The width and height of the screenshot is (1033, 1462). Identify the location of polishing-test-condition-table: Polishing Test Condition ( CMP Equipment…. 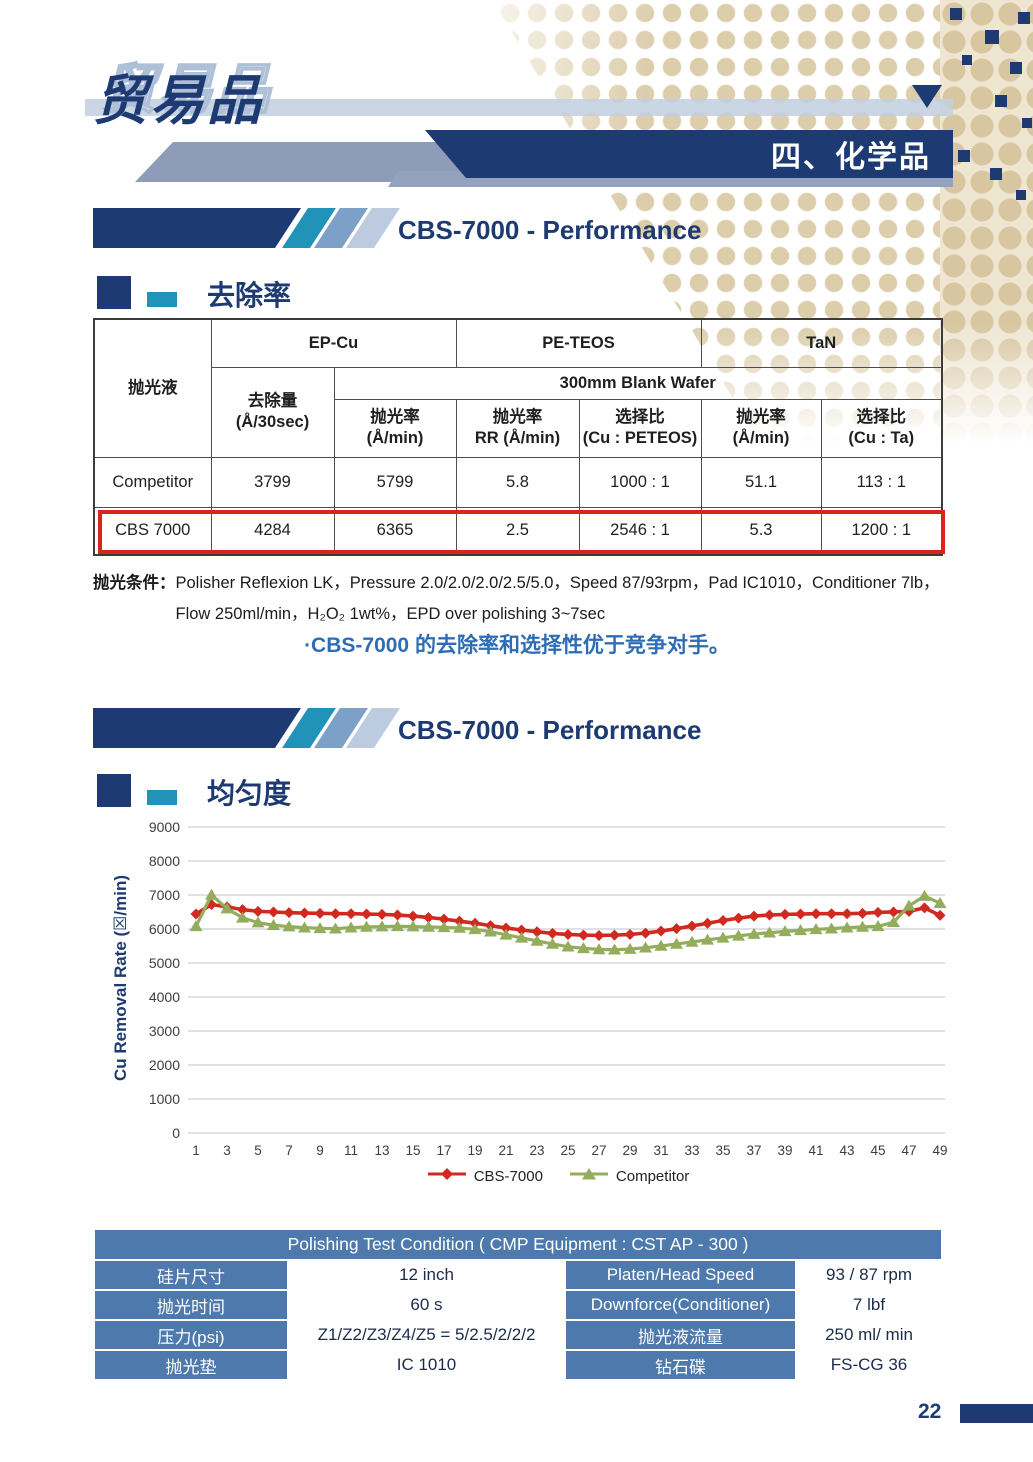
(518, 1304).